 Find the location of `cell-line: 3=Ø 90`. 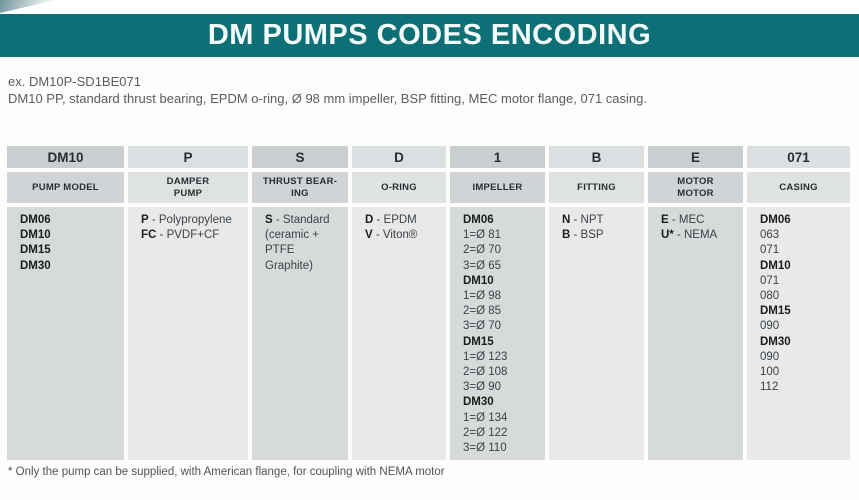

cell-line: 3=Ø 90 is located at coordinates (482, 387).